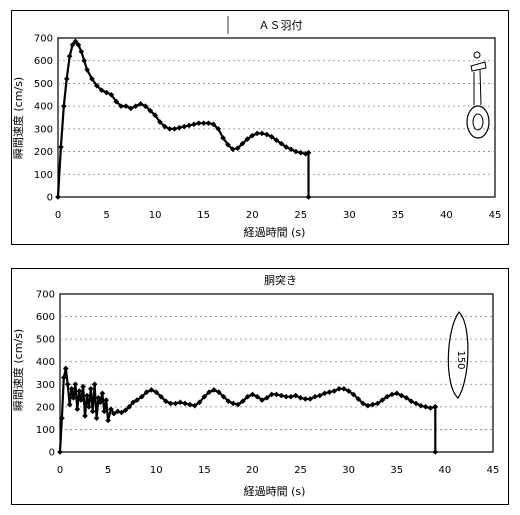  Describe the element at coordinates (300, 215) in the screenshot. I see `x-tick-label: 25` at that location.